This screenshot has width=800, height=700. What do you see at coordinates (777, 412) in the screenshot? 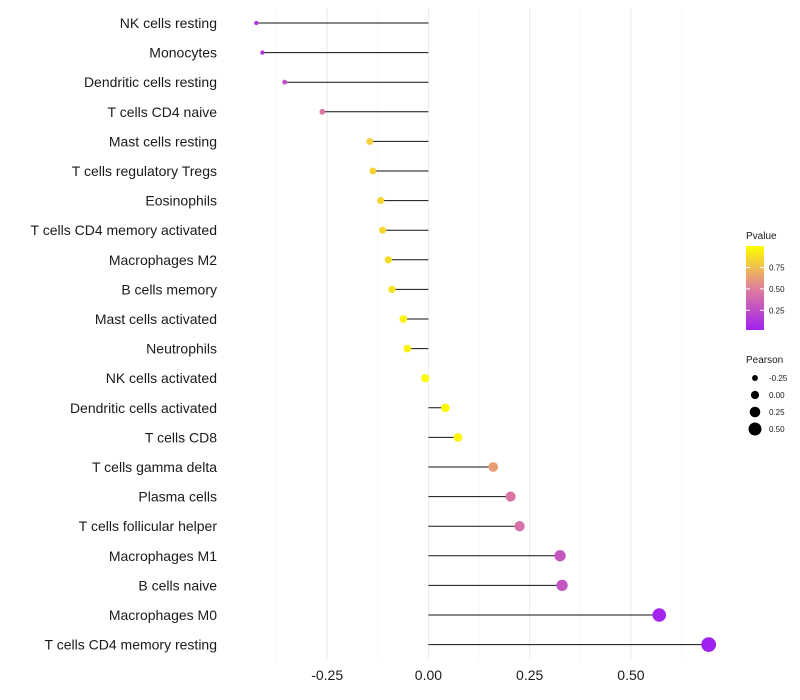
I see `size-key-label: 0.25` at bounding box center [777, 412].